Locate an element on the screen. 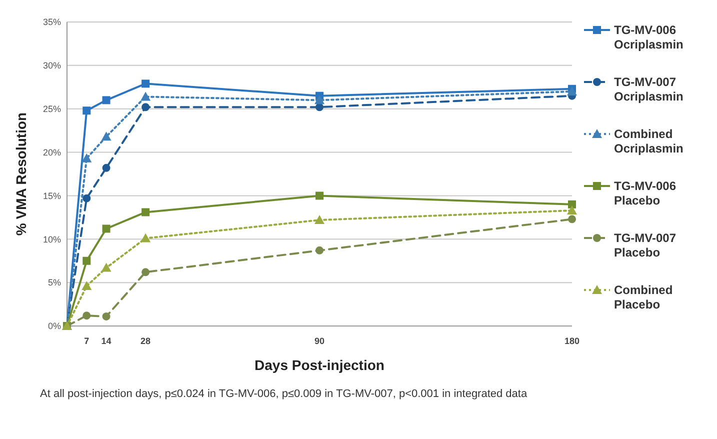 The width and height of the screenshot is (717, 439). legend-label: TG-MV-006 Ocriplasmin is located at coordinates (649, 37).